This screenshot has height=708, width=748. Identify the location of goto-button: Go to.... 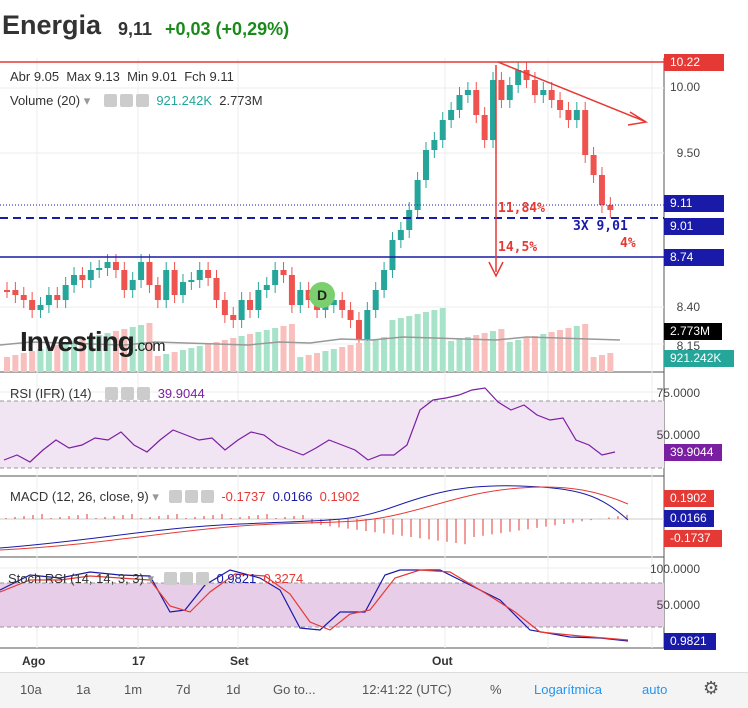
(294, 689).